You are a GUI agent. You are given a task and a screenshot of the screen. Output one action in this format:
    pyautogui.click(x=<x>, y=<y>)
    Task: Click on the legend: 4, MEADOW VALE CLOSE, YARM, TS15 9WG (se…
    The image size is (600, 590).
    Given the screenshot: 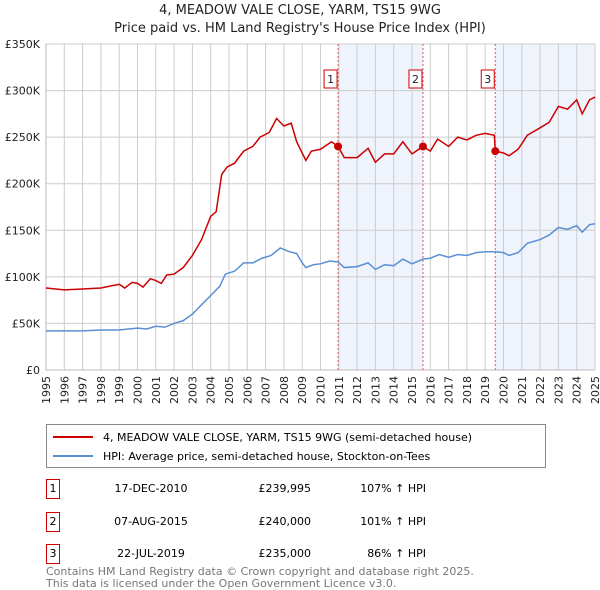 What is the action you would take?
    pyautogui.click(x=296, y=446)
    